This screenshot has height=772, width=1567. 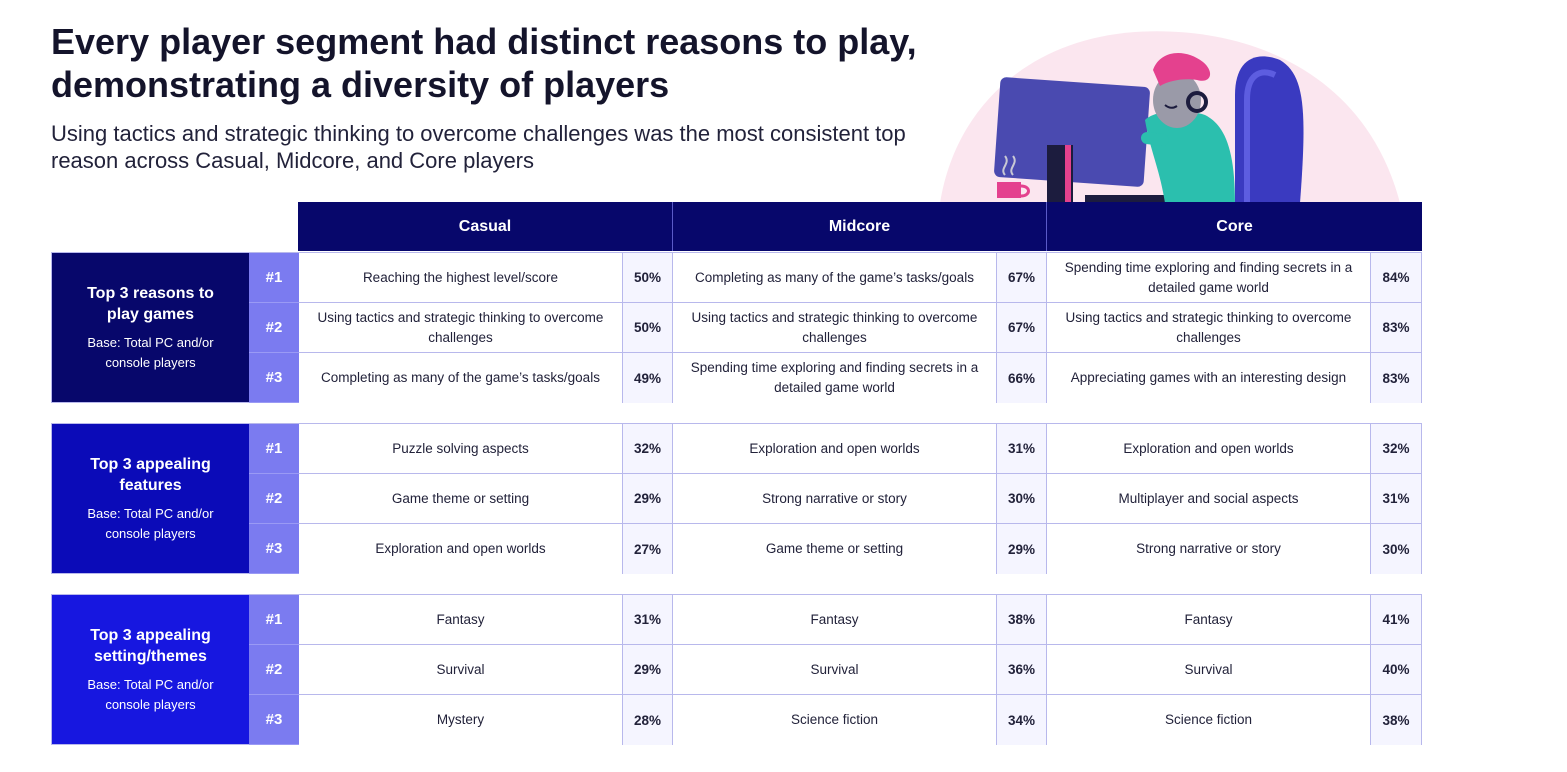 I want to click on column-header-core: Core, so click(x=1234, y=226).